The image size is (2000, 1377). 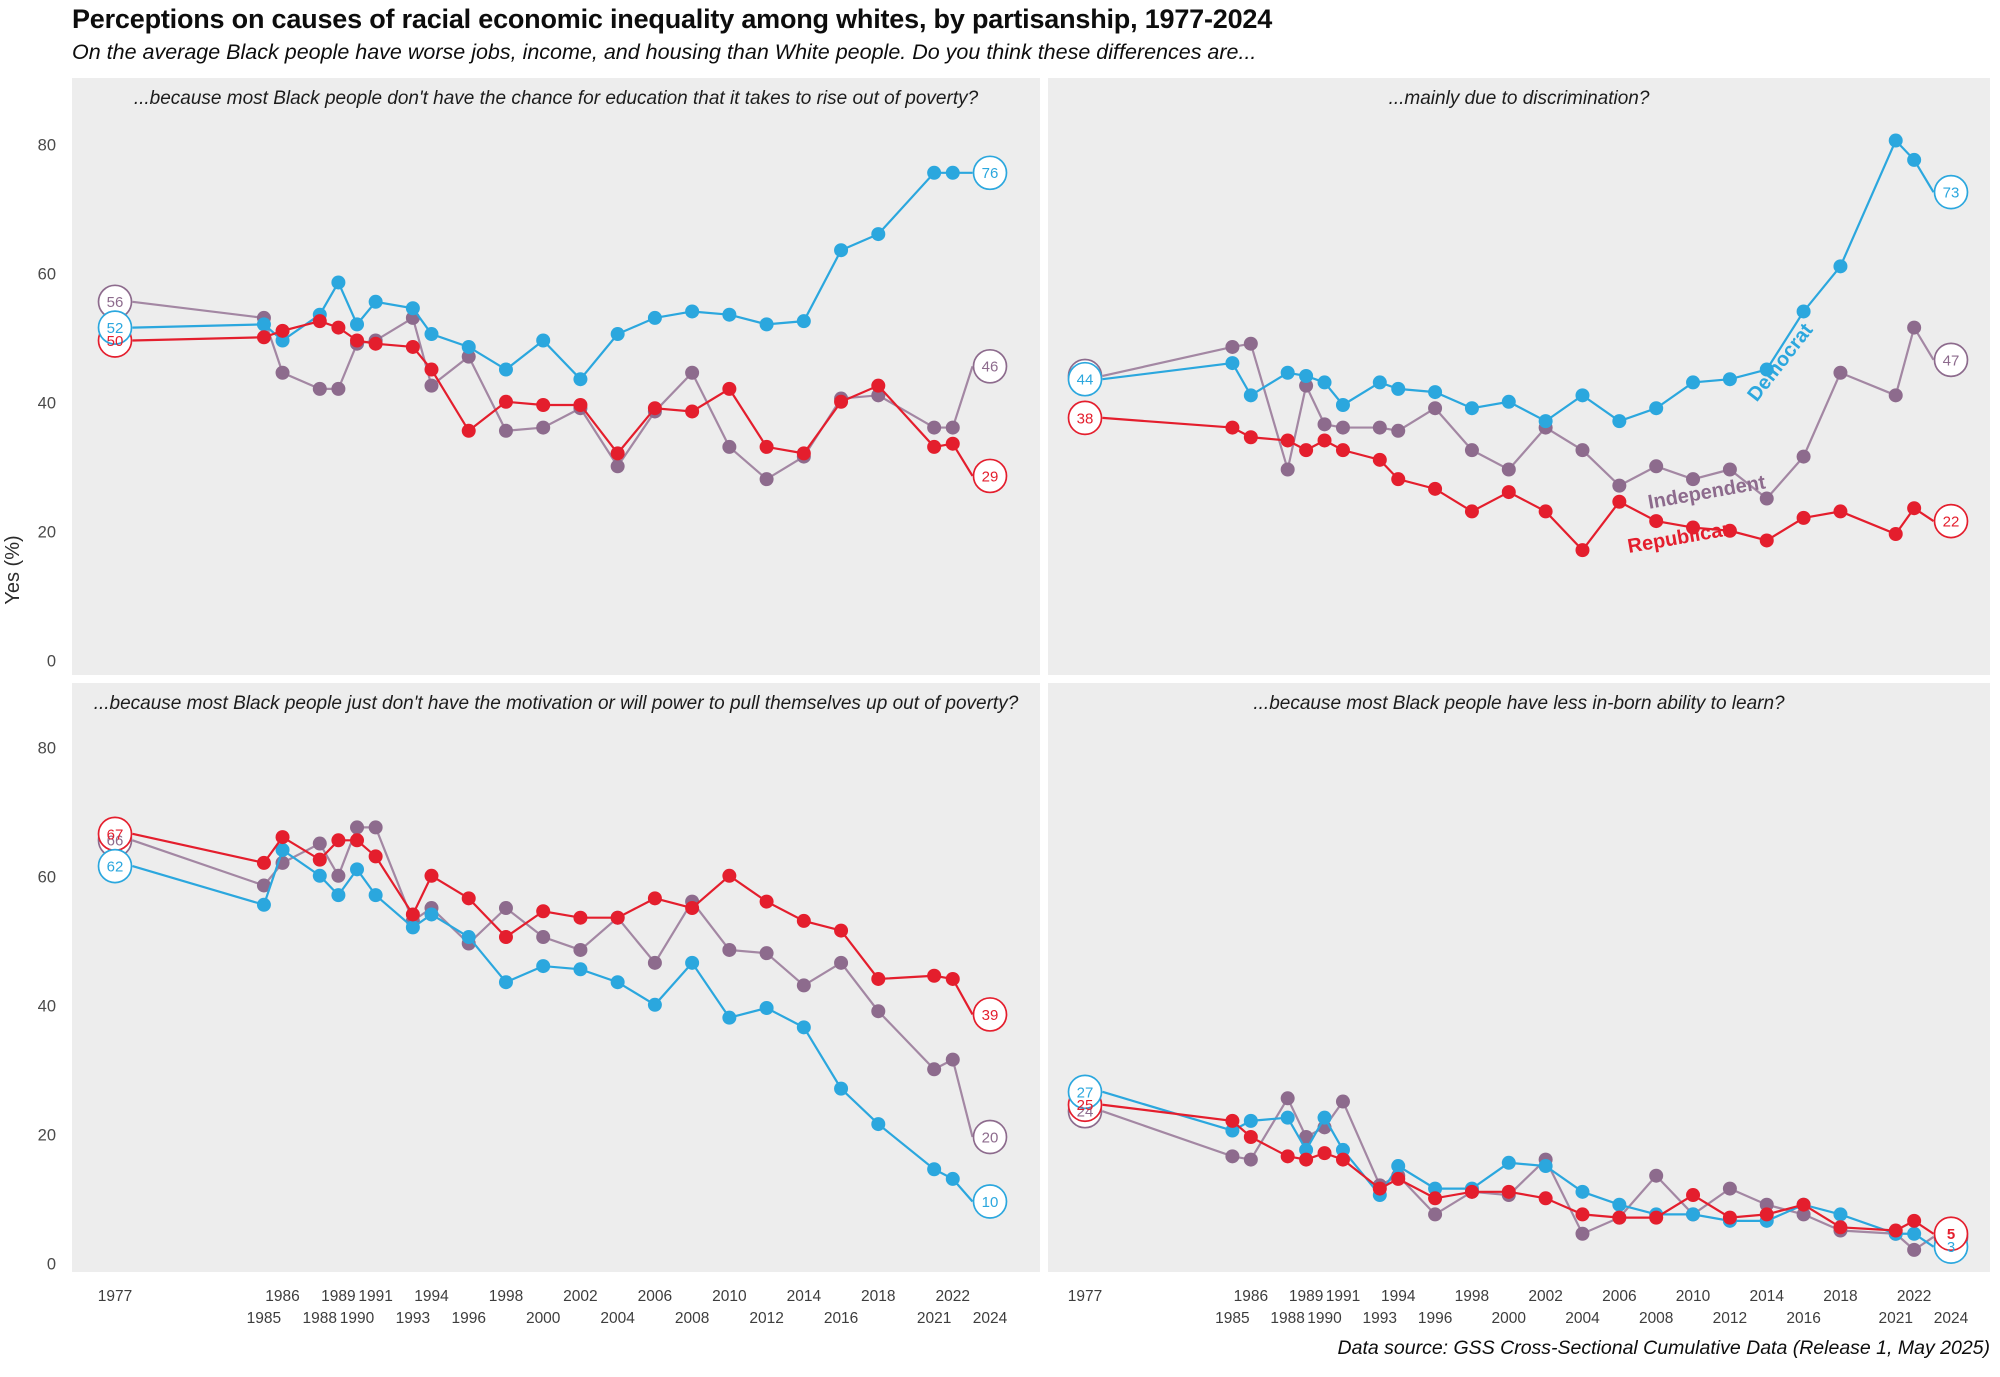 I want to click on republican-value-label: 25, so click(x=1085, y=1105).